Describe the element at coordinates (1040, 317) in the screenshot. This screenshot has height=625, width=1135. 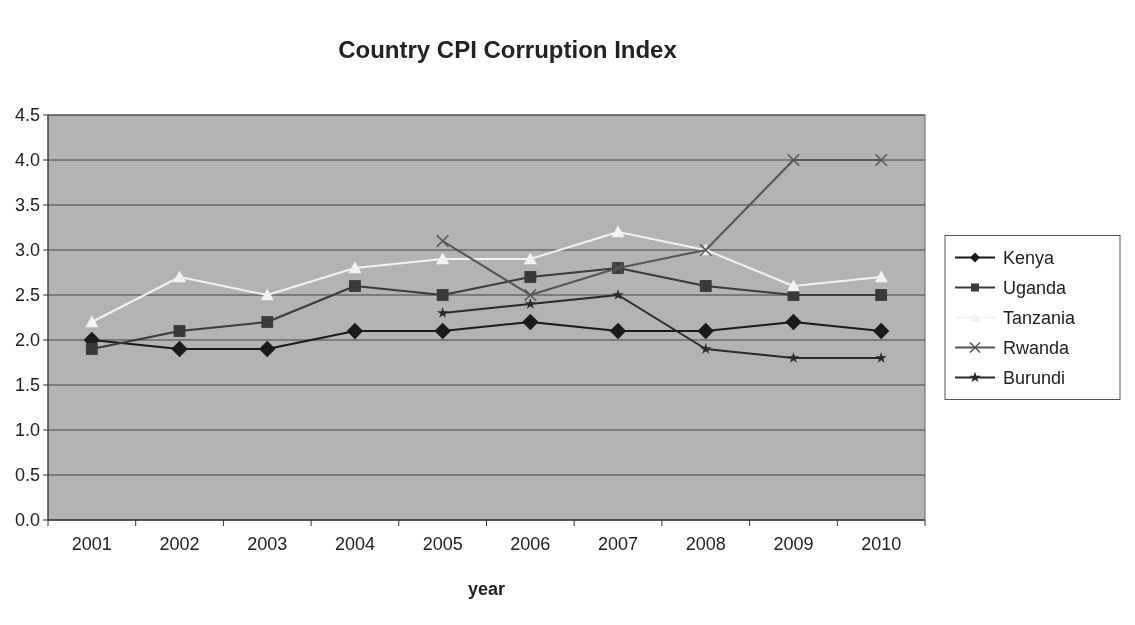
I see `legend-label: Tanzania` at that location.